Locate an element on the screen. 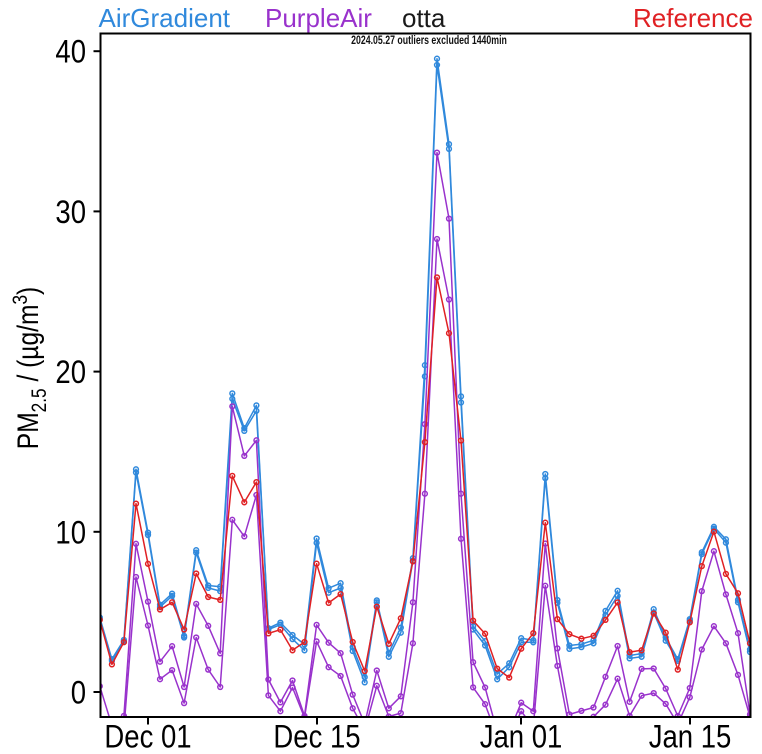 The height and width of the screenshot is (754, 762). svg-text: 0 is located at coordinates (78, 693).